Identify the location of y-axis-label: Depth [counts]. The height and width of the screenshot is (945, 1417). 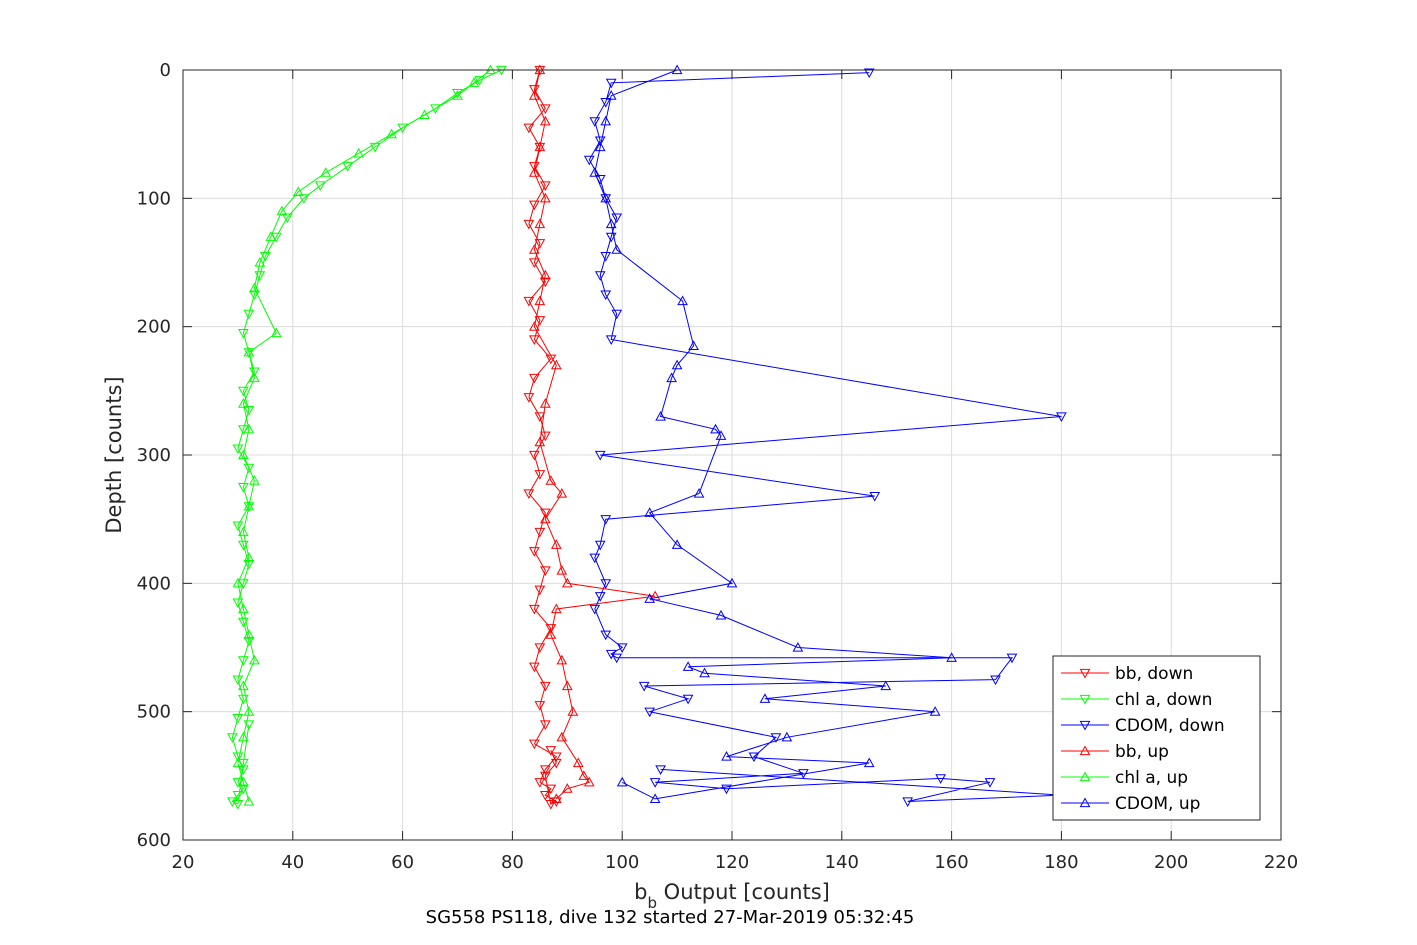
(114, 454).